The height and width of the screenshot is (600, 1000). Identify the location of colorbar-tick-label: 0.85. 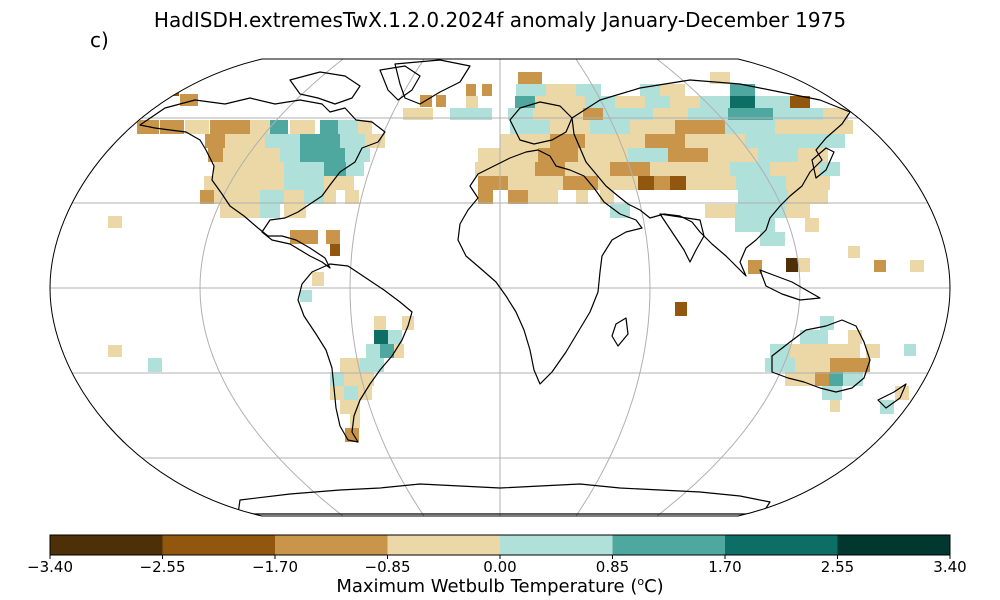
(612, 567).